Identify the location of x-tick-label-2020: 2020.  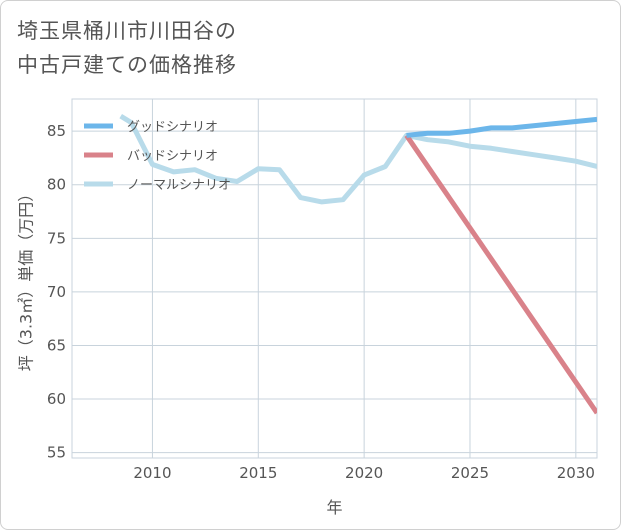
(364, 473).